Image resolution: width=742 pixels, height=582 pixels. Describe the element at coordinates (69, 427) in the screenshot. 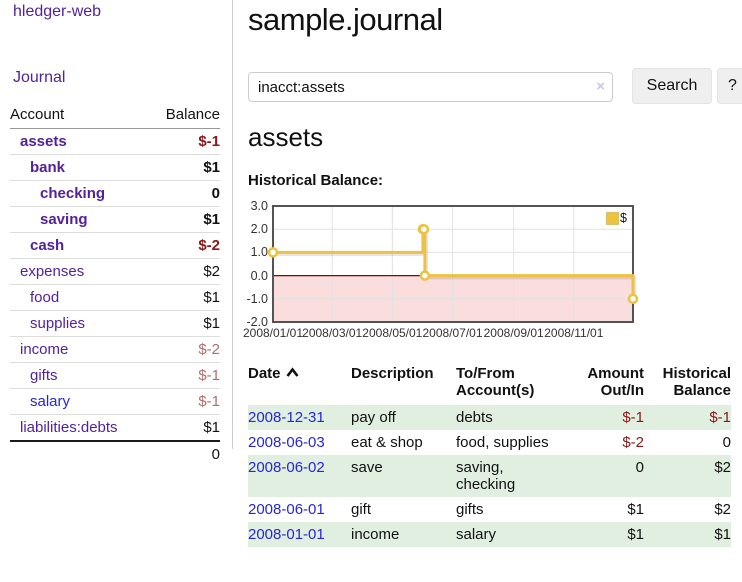

I see `account-link: liabilities:debts` at that location.